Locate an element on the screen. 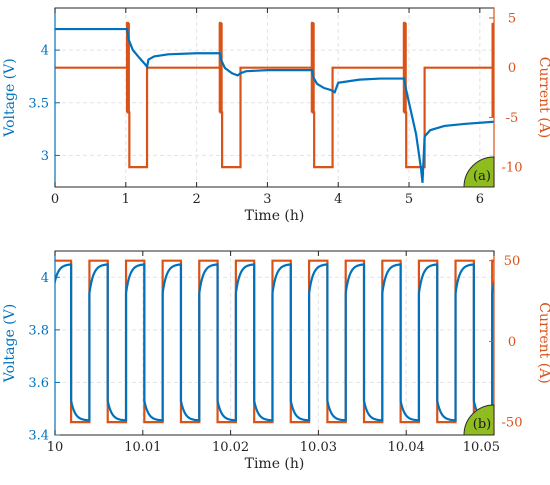 This screenshot has height=485, width=550. y-right-tick-label: -10 is located at coordinates (512, 168).